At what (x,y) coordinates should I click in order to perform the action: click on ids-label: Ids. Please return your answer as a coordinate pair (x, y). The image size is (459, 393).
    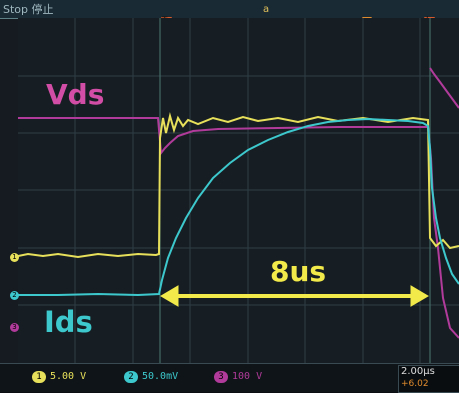
    Looking at the image, I should click on (68, 322).